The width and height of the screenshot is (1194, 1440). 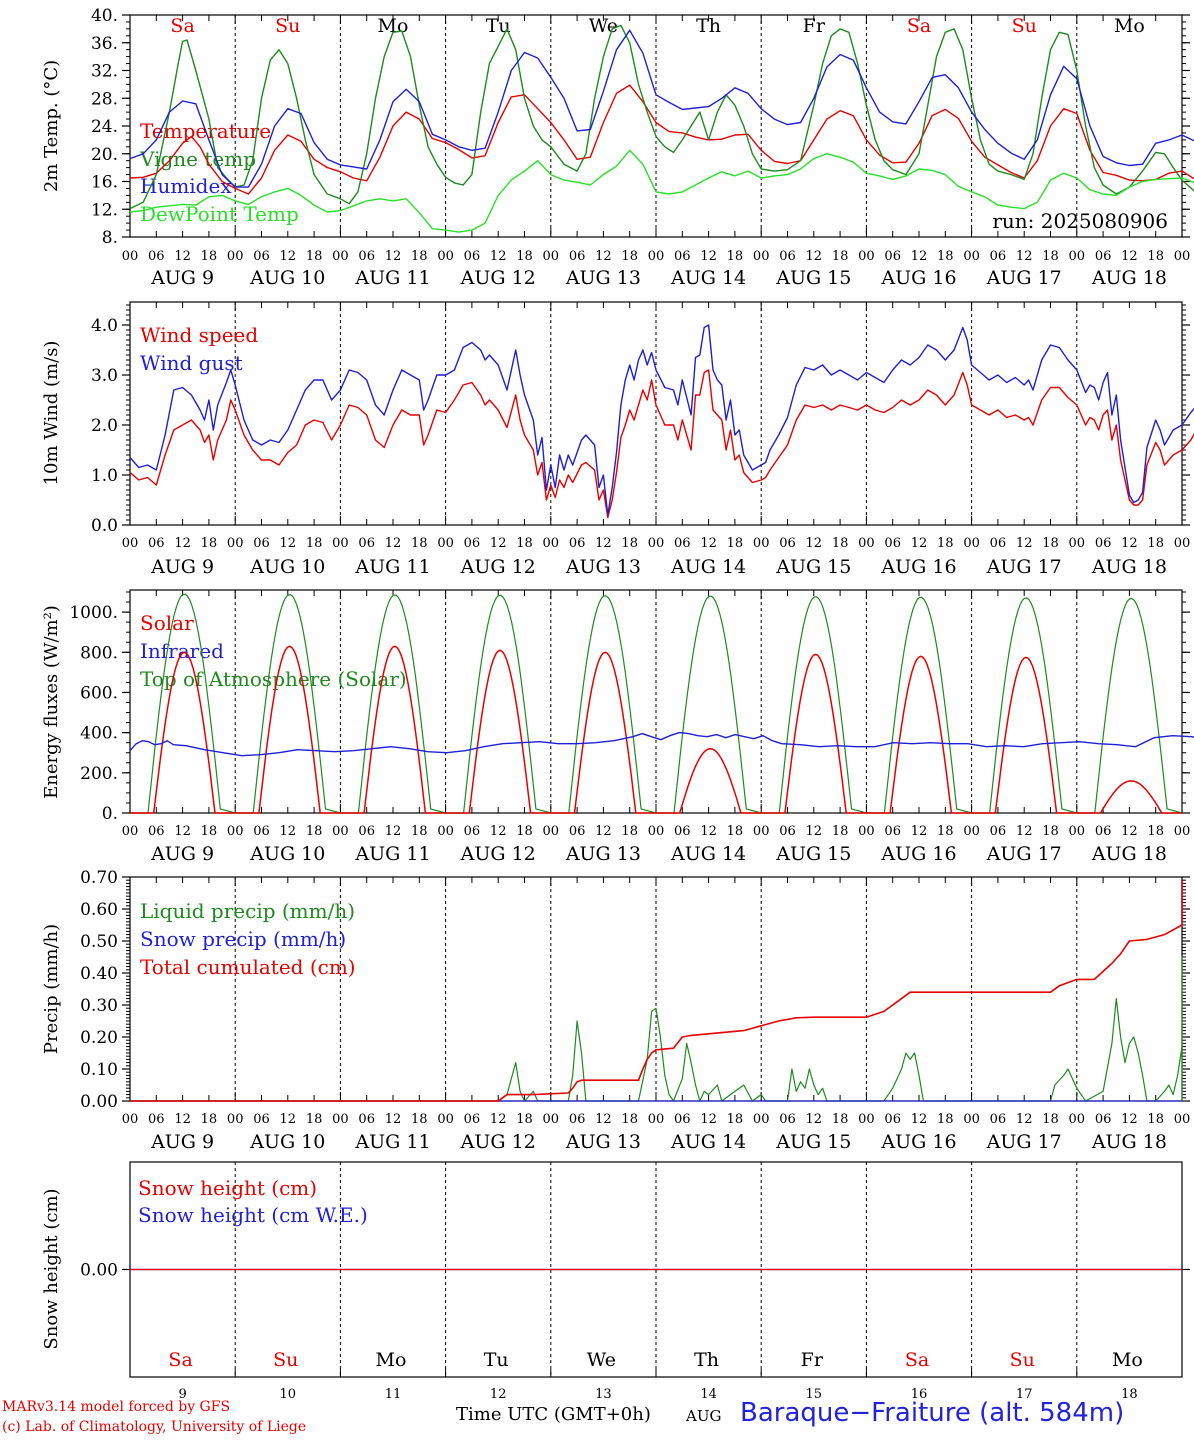 I want to click on y-tick-label: 40., so click(x=104, y=16).